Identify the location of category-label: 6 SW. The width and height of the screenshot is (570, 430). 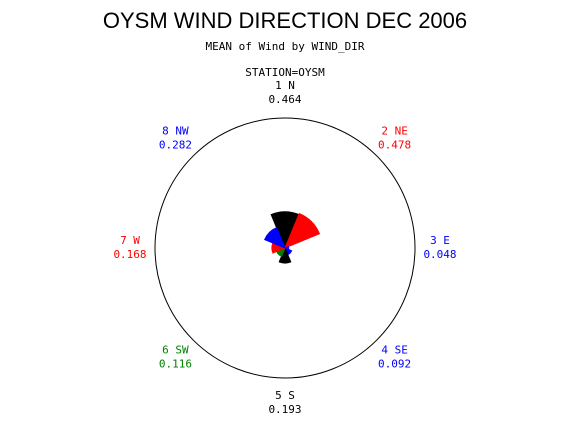
(175, 350).